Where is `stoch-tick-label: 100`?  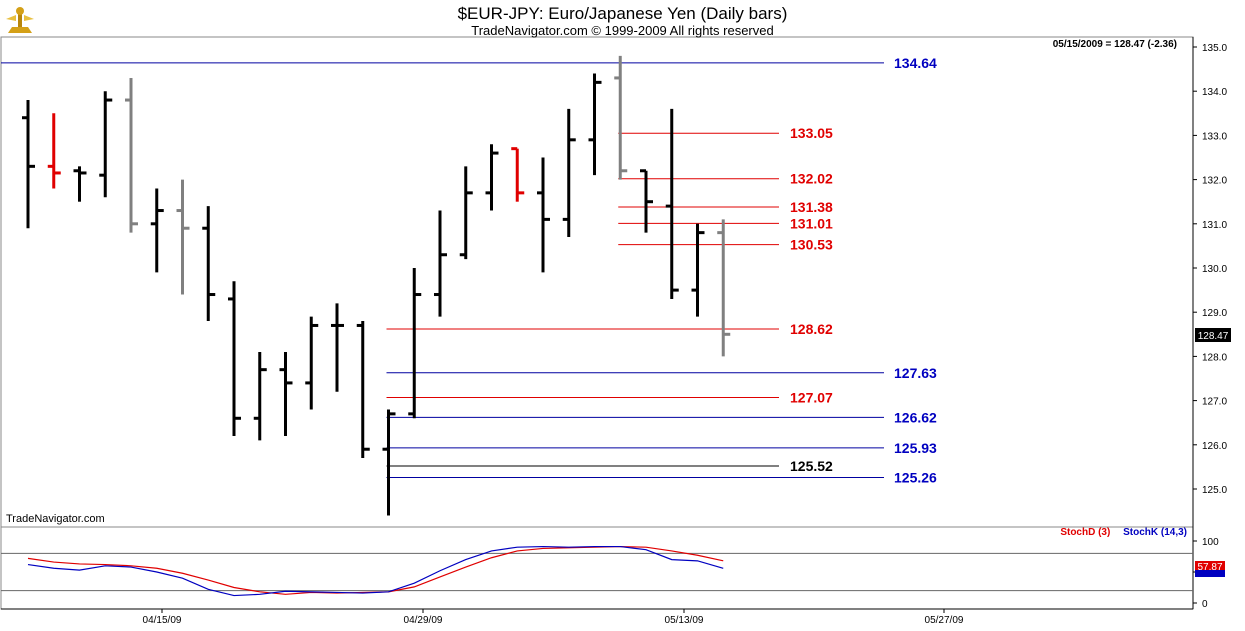
stoch-tick-label: 100 is located at coordinates (1210, 542).